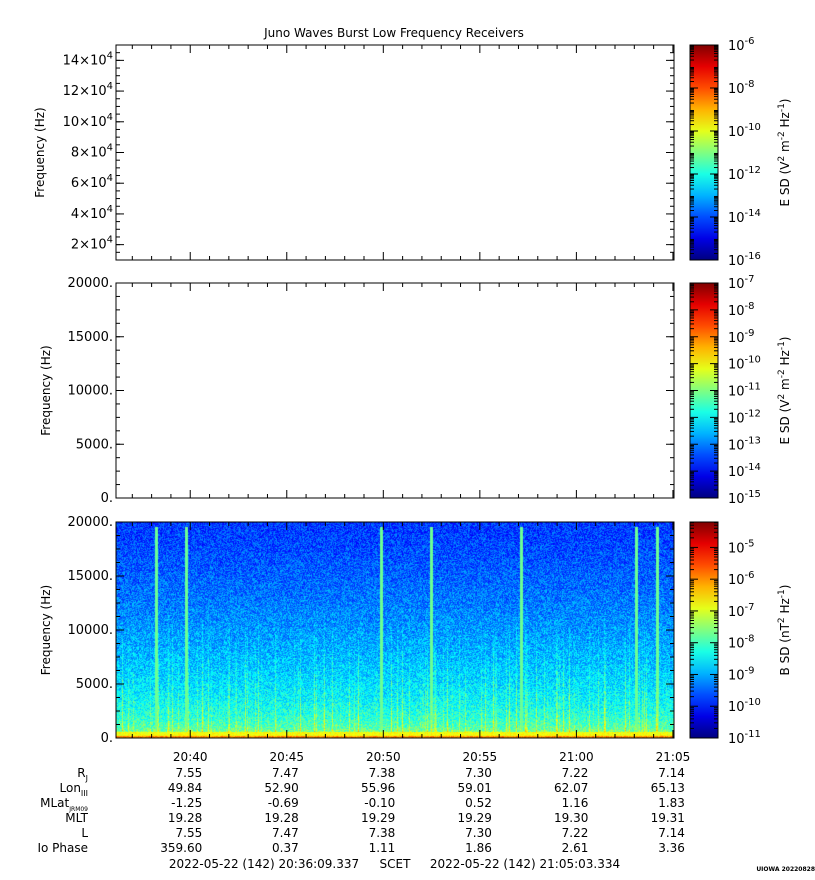  What do you see at coordinates (281, 788) in the screenshot?
I see `ephem-value: 52.90` at bounding box center [281, 788].